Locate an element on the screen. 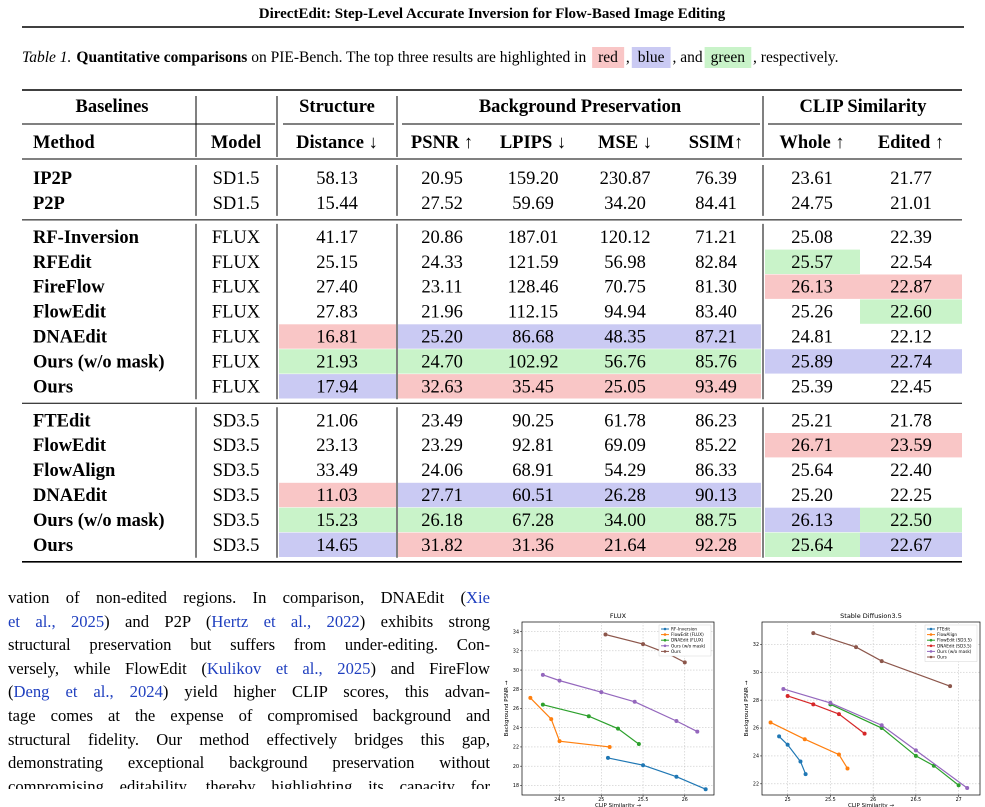 The width and height of the screenshot is (985, 807). y-tick-label: 32 is located at coordinates (516, 652).